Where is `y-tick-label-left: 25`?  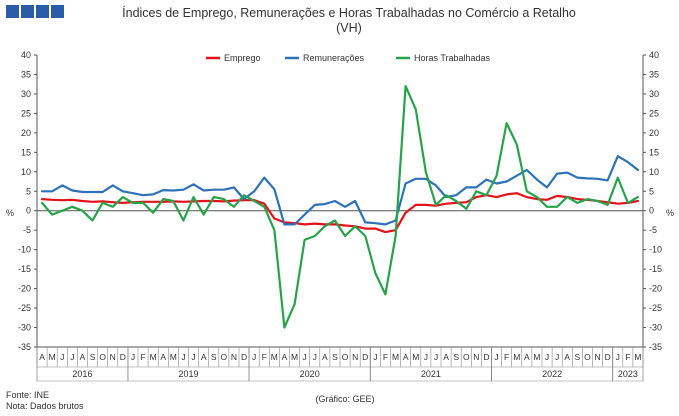 y-tick-label-left: 25 is located at coordinates (26, 113).